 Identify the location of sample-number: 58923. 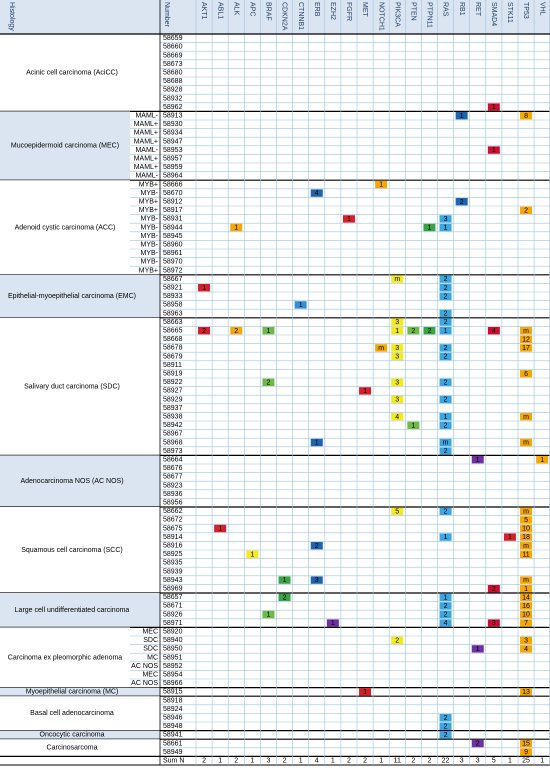
(173, 485).